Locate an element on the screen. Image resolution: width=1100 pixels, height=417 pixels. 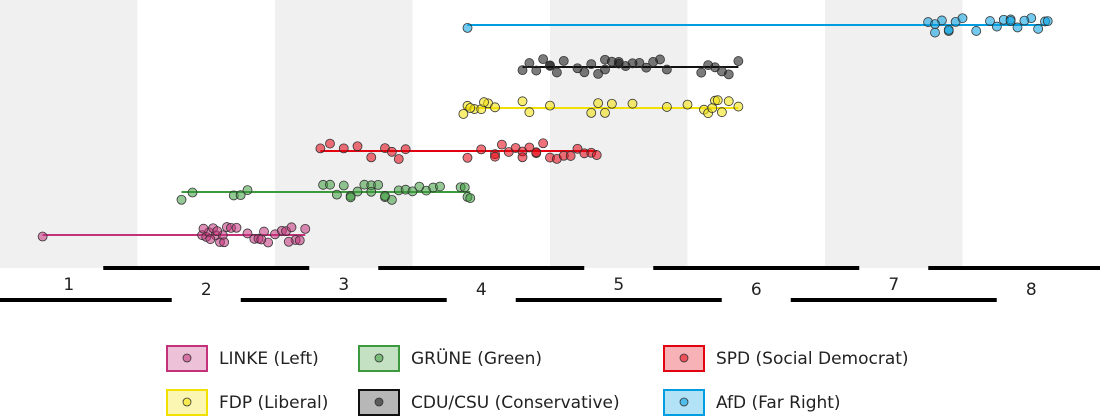
x-tick-label: 5 is located at coordinates (618, 285).